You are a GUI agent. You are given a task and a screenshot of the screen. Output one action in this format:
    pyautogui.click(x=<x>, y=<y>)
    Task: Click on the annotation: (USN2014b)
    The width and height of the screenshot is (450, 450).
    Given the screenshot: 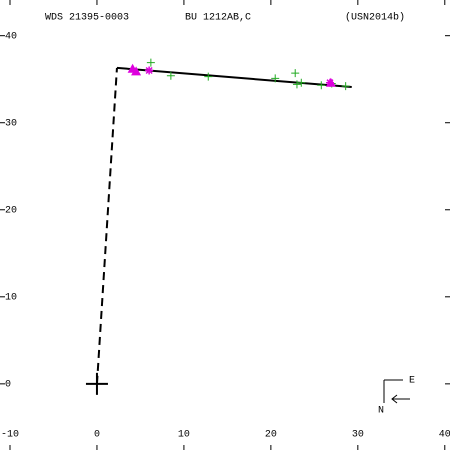 What is the action you would take?
    pyautogui.click(x=375, y=18)
    